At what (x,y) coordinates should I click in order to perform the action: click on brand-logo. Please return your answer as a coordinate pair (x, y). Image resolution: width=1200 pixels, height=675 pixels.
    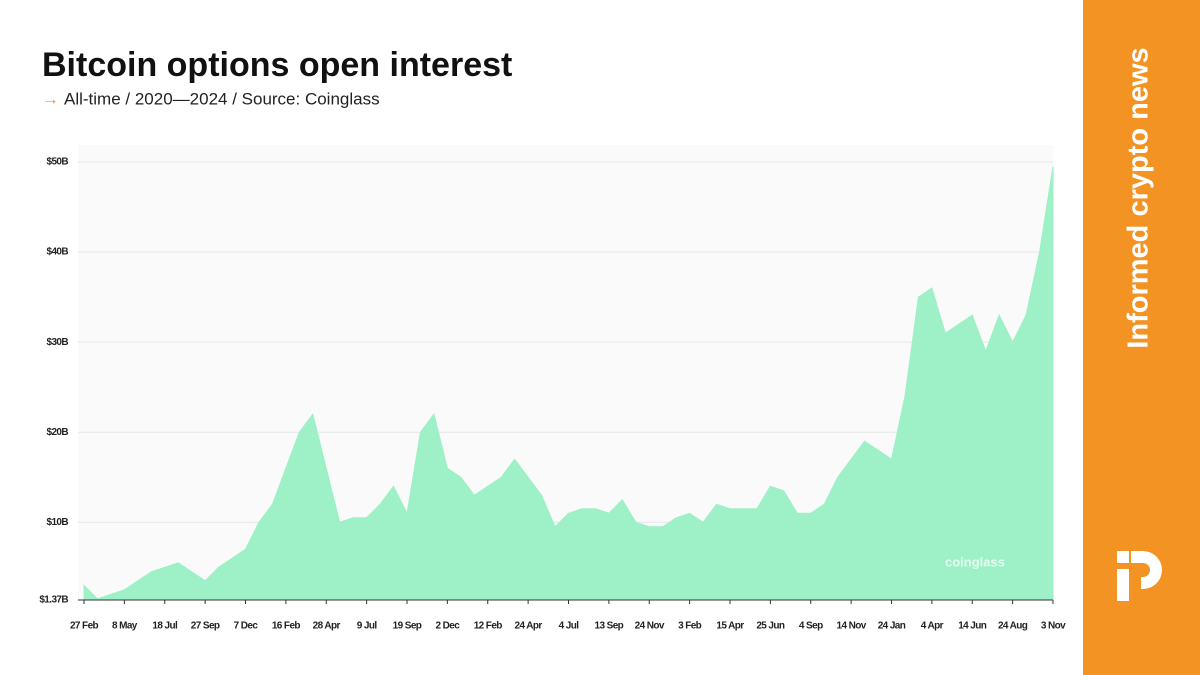
    Looking at the image, I should click on (1139, 576).